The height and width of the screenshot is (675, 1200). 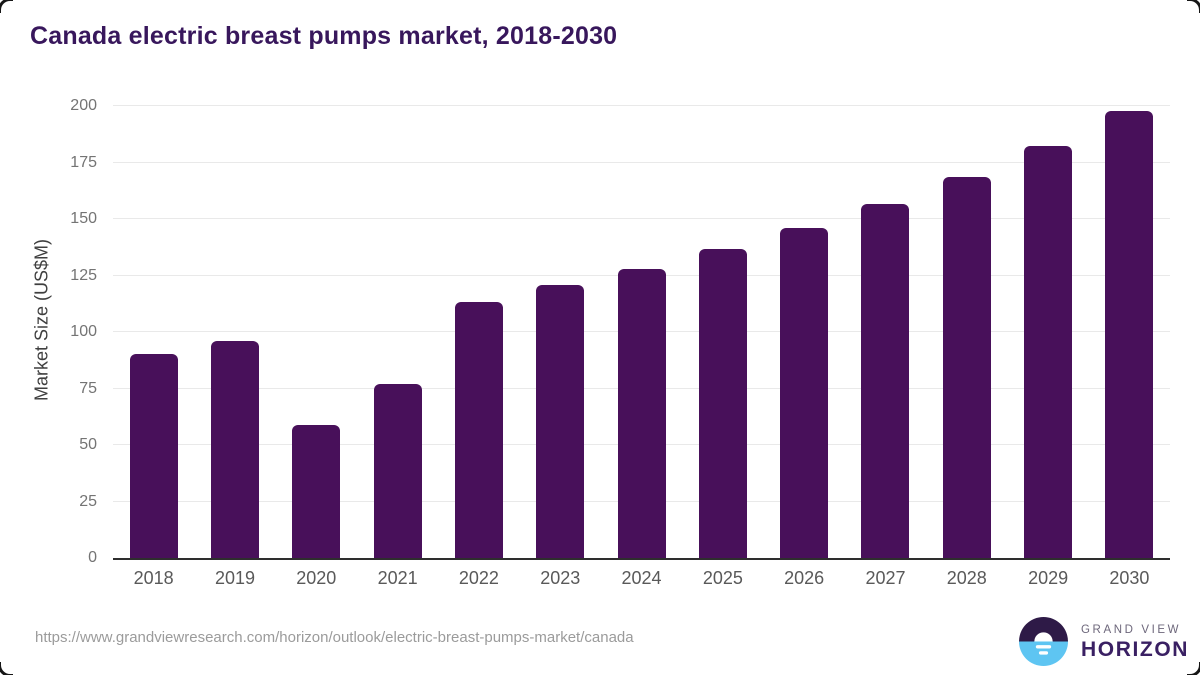 I want to click on bar-2018, so click(x=153, y=455).